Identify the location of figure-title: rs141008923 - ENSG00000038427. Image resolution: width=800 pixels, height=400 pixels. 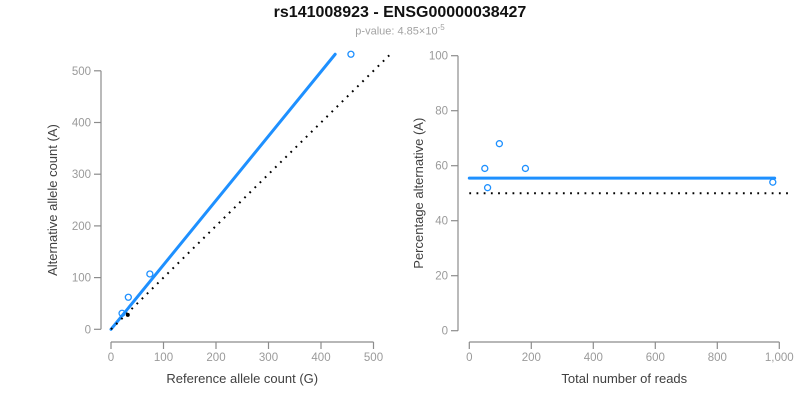
(400, 12).